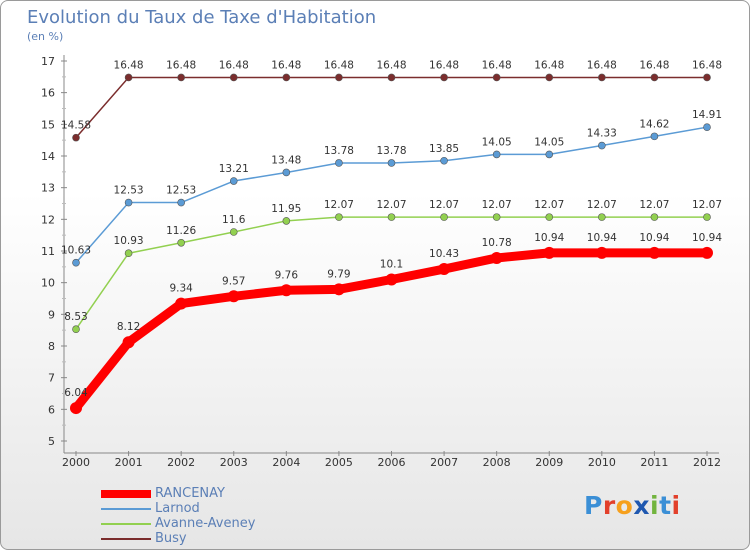  I want to click on x-tick-label: 2009, so click(549, 462).